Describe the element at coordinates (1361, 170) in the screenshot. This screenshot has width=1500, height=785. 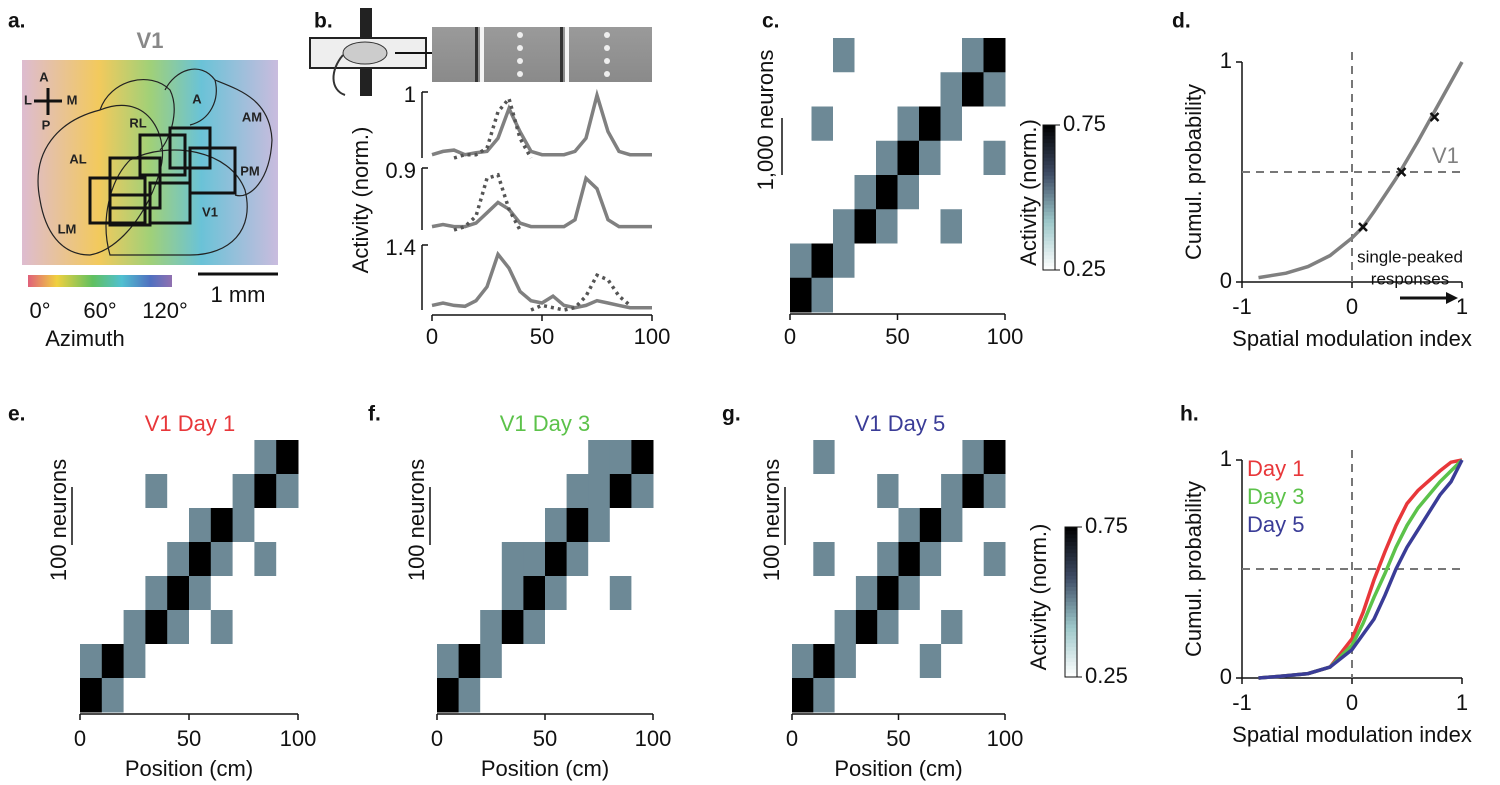
I see `curve` at that location.